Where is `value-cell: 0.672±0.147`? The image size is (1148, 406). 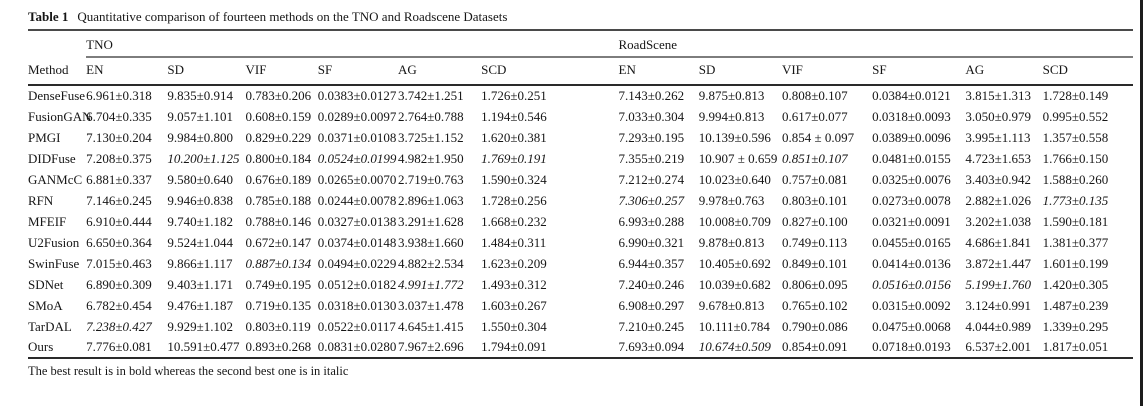 value-cell: 0.672±0.147 is located at coordinates (278, 242).